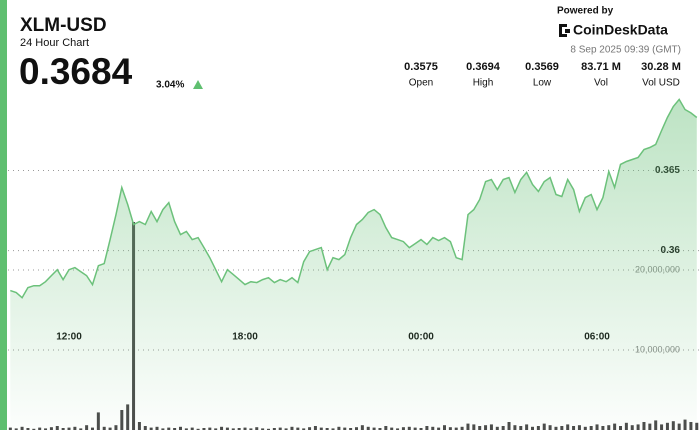 The width and height of the screenshot is (700, 430). What do you see at coordinates (54, 43) in the screenshot?
I see `subtitle: 24 Hour Chart` at bounding box center [54, 43].